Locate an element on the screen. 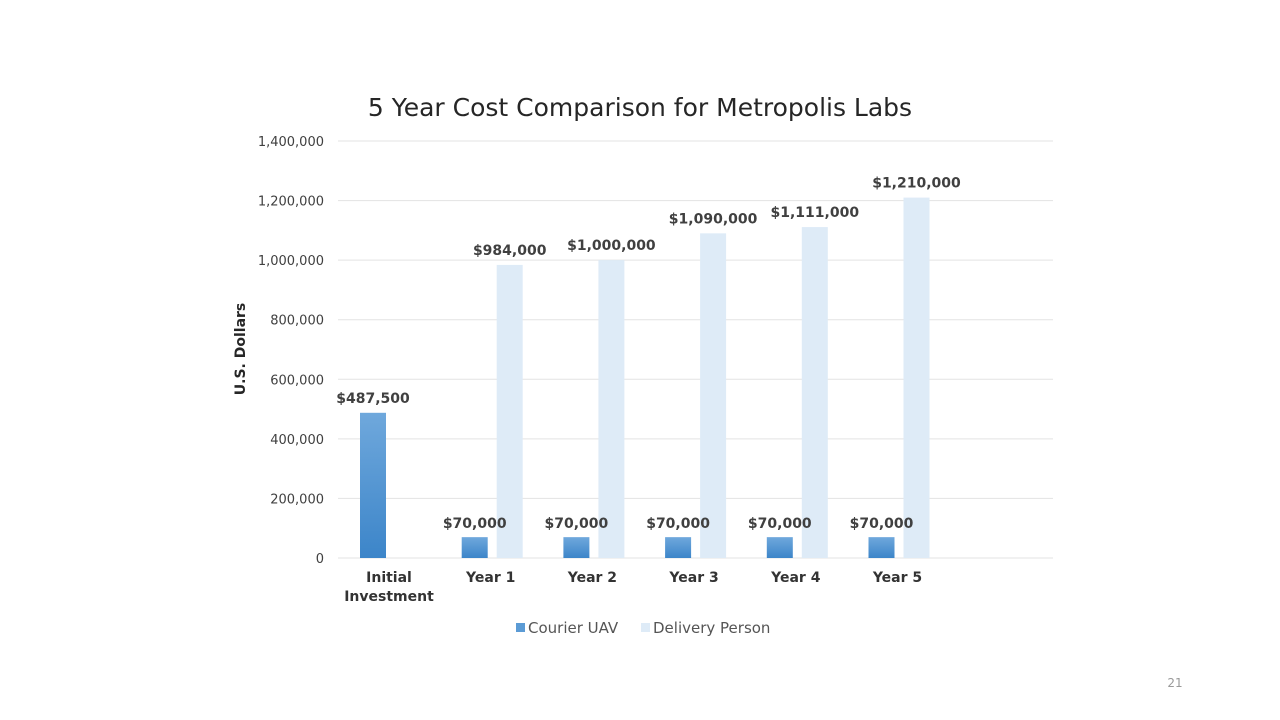 This screenshot has width=1280, height=720. data-label: $1,210,000 is located at coordinates (916, 184).